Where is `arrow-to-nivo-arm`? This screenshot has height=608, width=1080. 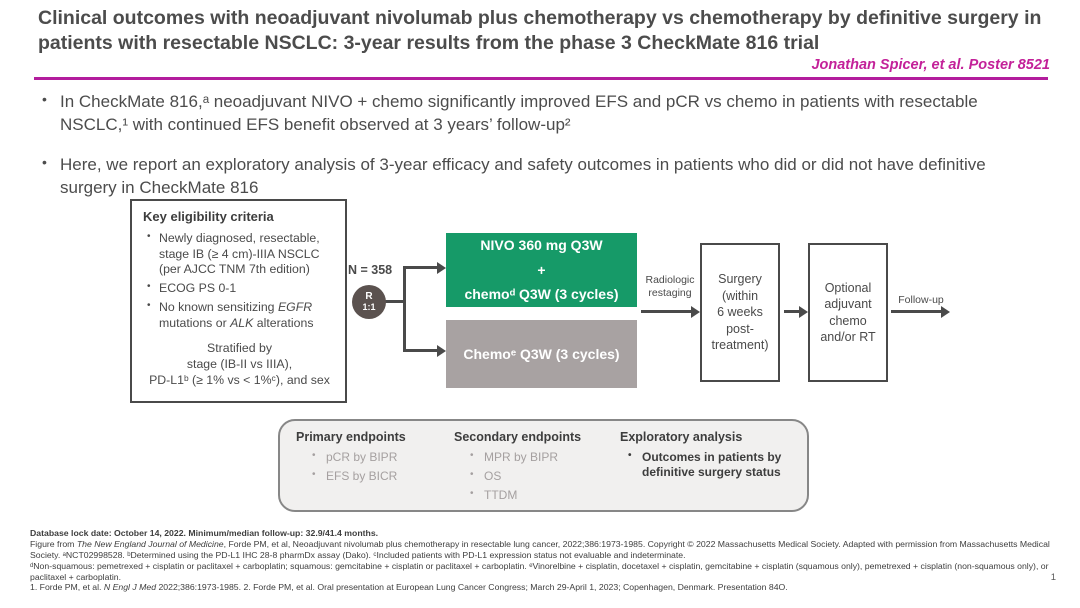 arrow-to-nivo-arm is located at coordinates (424, 267).